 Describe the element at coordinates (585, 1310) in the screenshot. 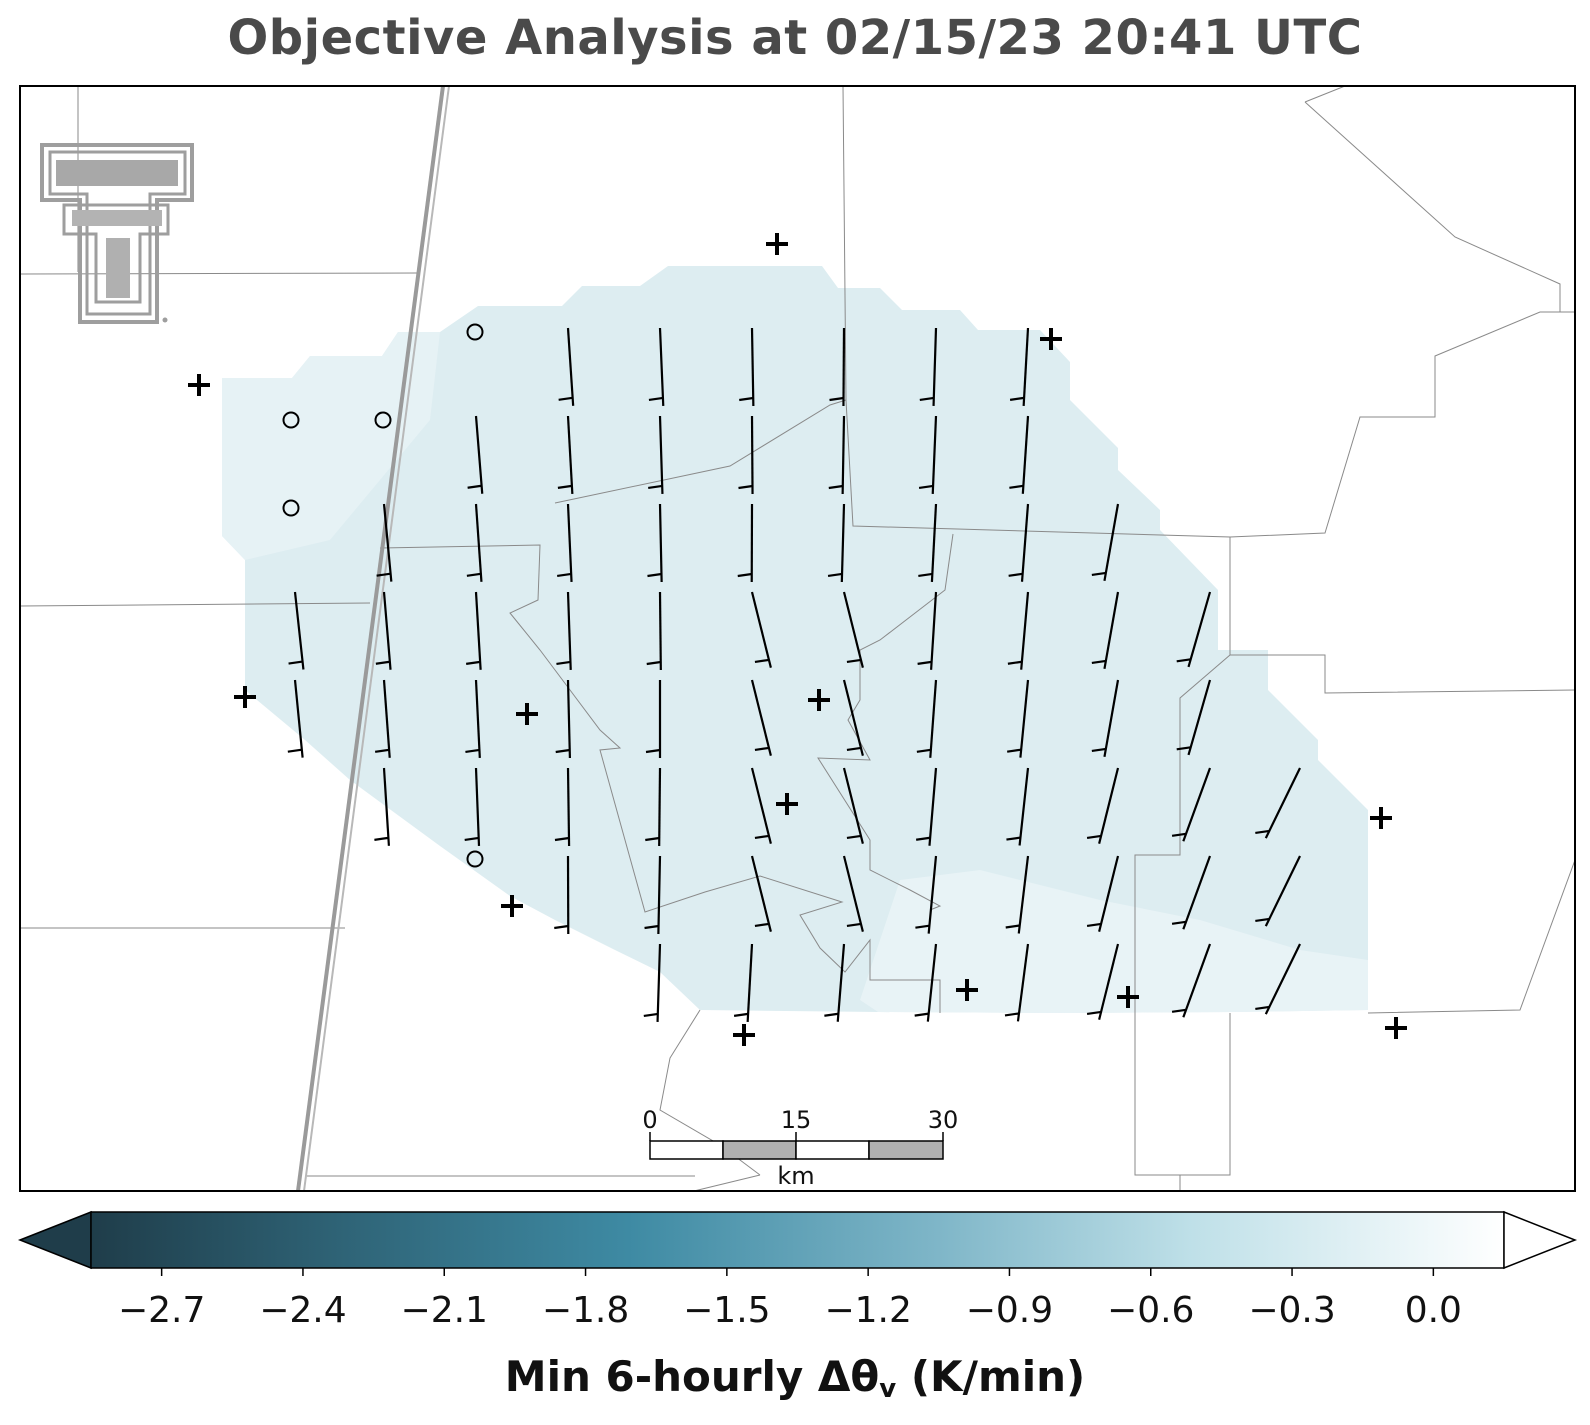

I see `colorbar-tick-label: −1.8` at that location.